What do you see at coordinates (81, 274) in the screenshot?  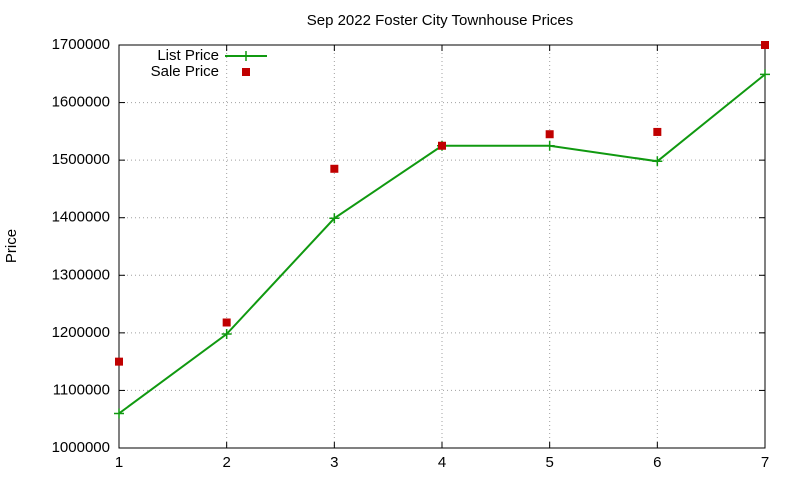 I see `y-tick-label: 1300000` at bounding box center [81, 274].